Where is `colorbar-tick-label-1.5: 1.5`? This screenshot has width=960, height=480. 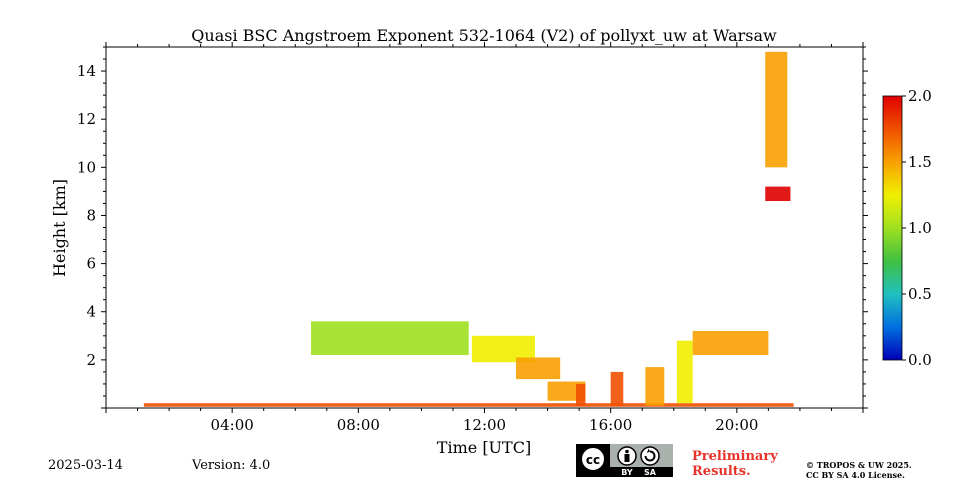 colorbar-tick-label-1.5: 1.5 is located at coordinates (920, 162).